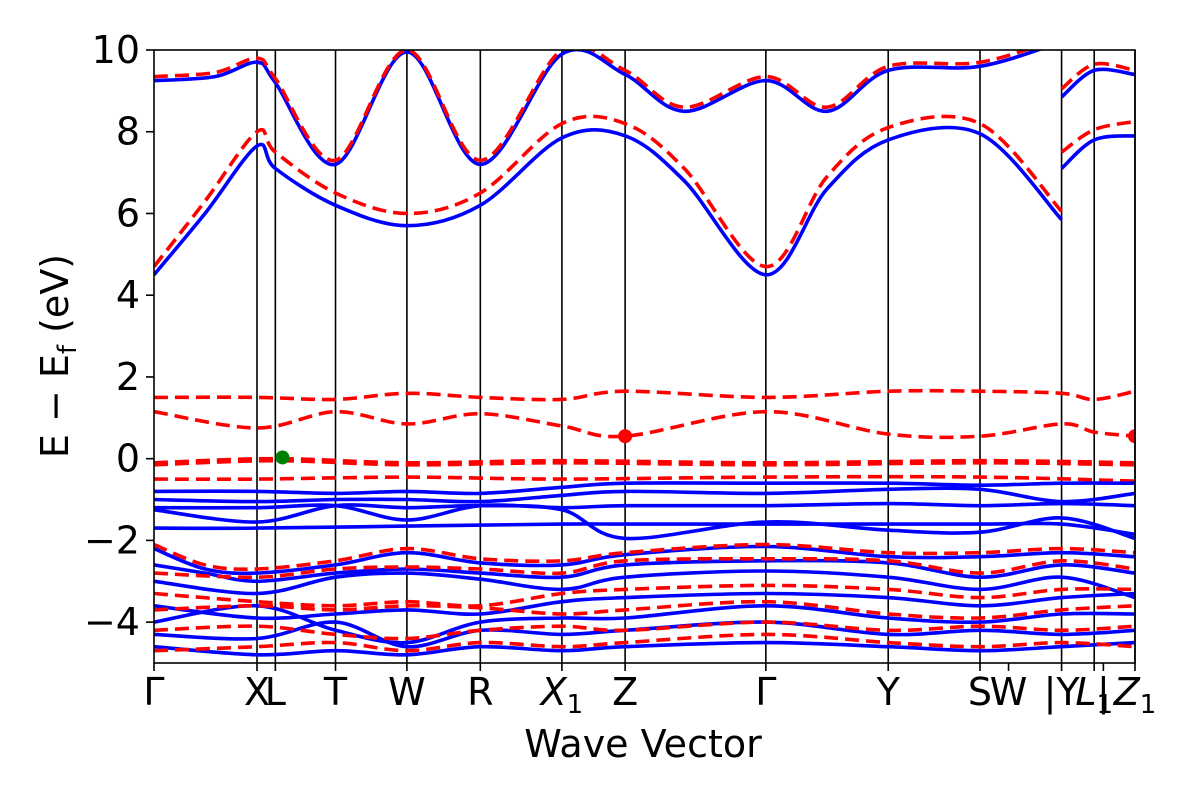 The image size is (1200, 800). What do you see at coordinates (128, 377) in the screenshot?
I see `y-tick-label: 2` at bounding box center [128, 377].